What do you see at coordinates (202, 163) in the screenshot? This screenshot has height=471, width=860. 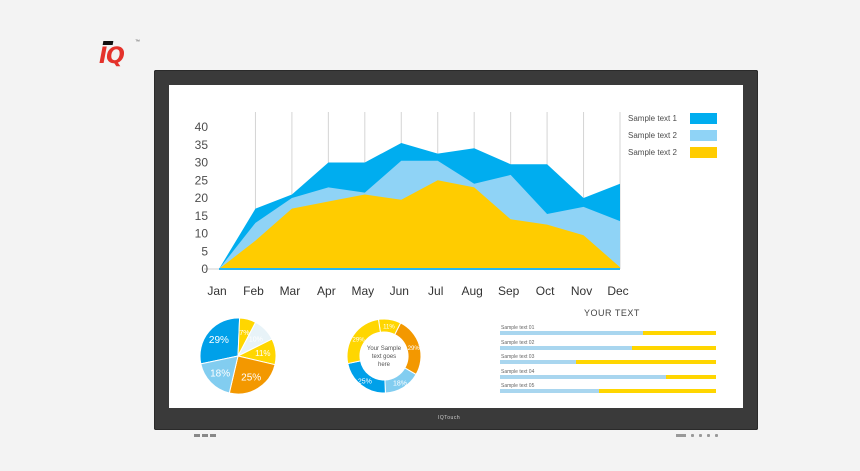 I see `y-tick-label: 30` at bounding box center [202, 163].